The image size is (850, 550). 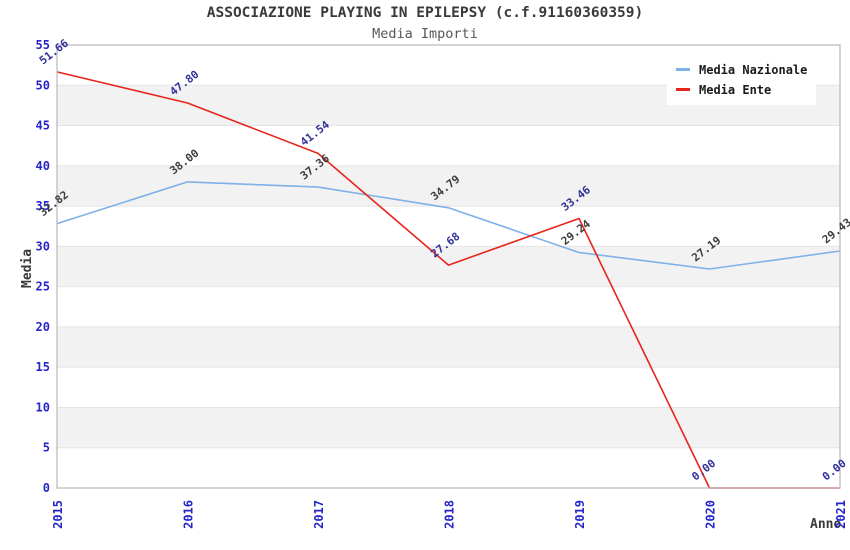 I want to click on y-tick-label: 25, so click(x=43, y=287).